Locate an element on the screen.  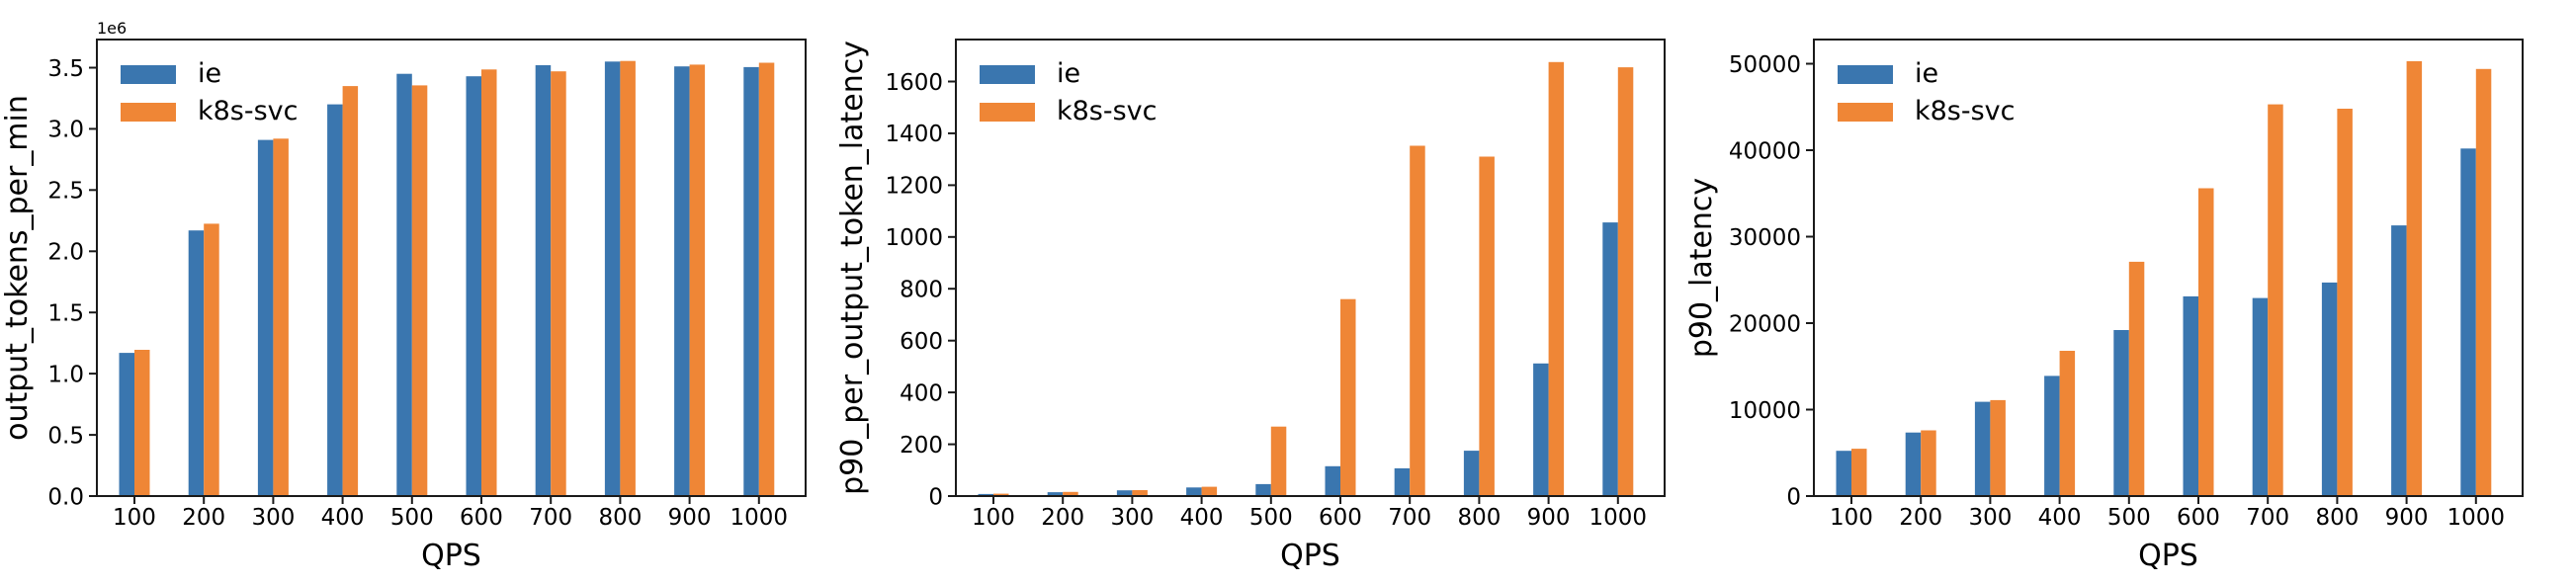
y-tick-label: 1.0 is located at coordinates (65, 374).